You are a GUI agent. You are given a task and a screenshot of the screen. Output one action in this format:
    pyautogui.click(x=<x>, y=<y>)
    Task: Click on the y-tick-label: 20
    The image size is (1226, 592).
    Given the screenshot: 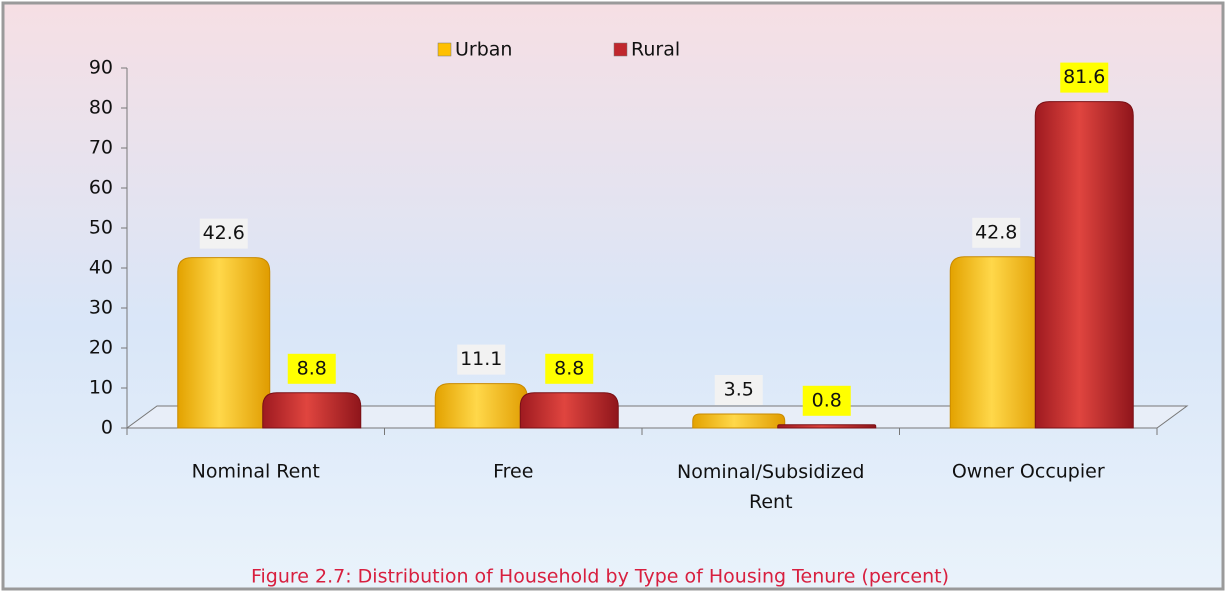 What is the action you would take?
    pyautogui.click(x=101, y=348)
    